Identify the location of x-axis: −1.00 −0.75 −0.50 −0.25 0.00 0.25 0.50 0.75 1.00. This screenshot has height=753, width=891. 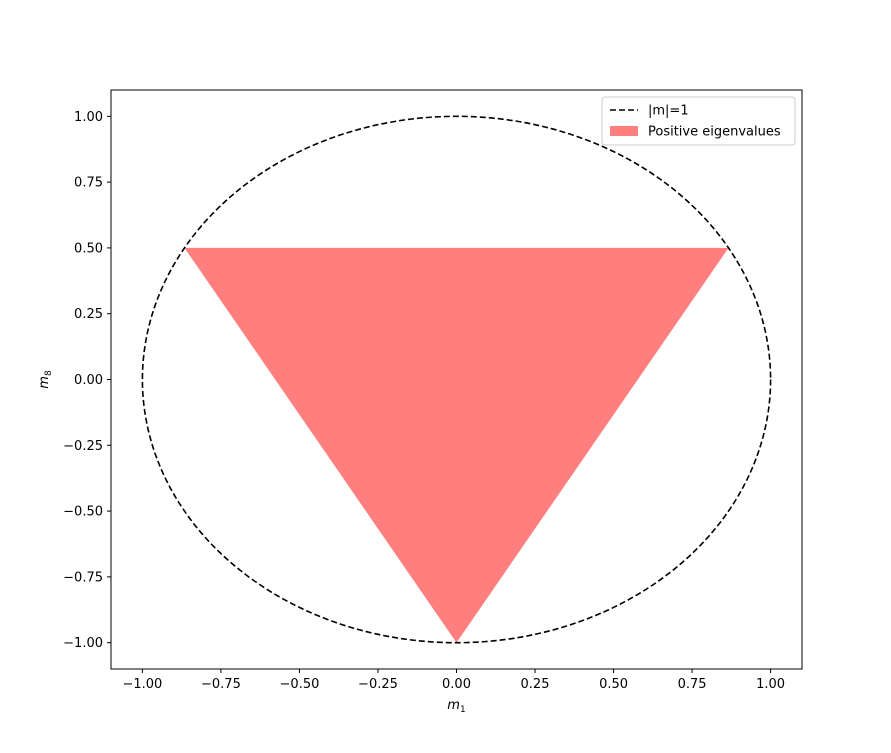
(453, 680).